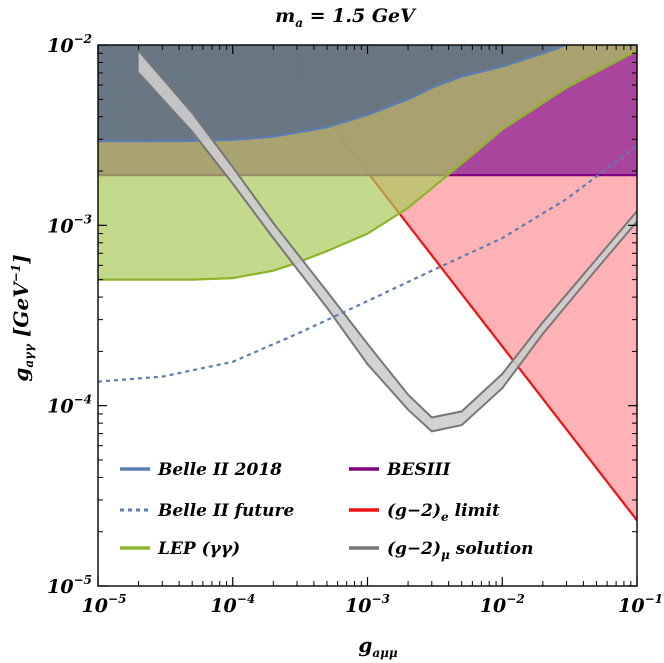  I want to click on x-tick-exp: −3, so click(381, 599).